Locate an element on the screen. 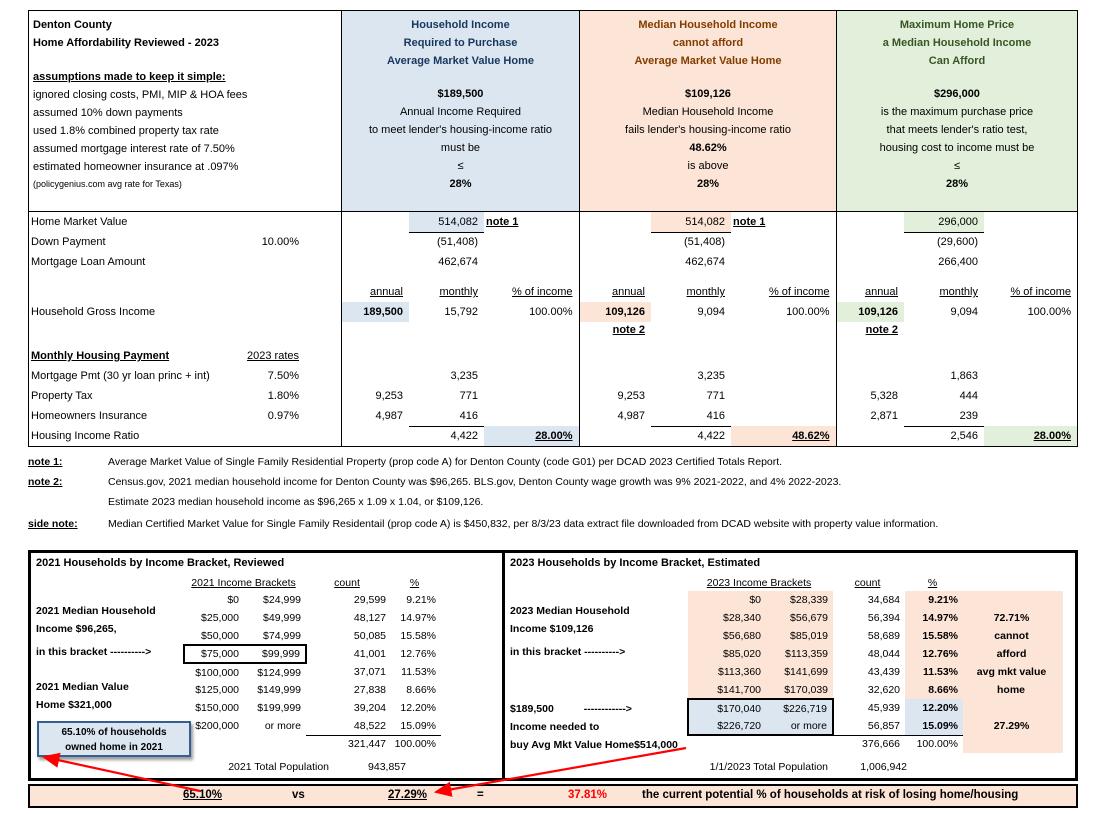 The image size is (1102, 814). median-label: Income $96,265, is located at coordinates (76, 629).